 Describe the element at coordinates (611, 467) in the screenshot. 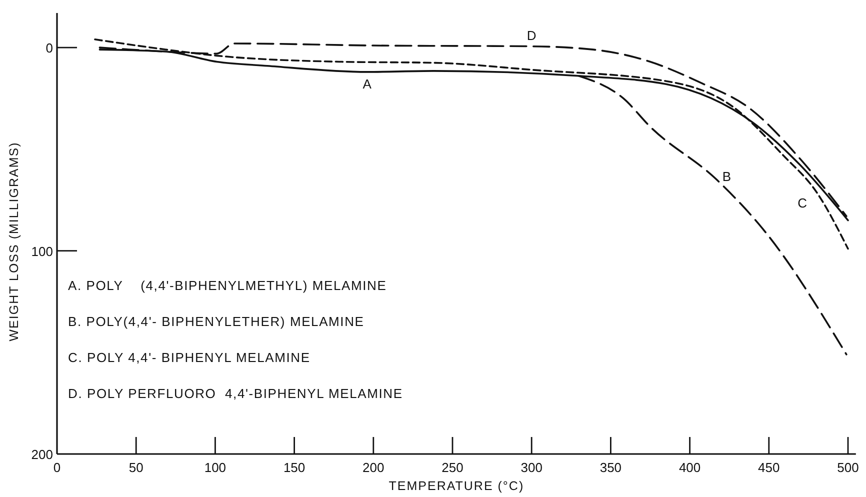

I see `x-tick-label: 350` at that location.